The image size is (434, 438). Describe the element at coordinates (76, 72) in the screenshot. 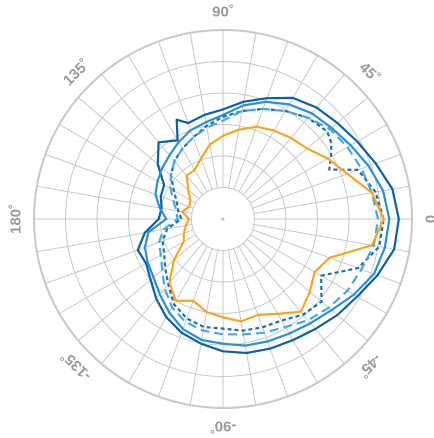

I see `angle-label: 135˚` at that location.